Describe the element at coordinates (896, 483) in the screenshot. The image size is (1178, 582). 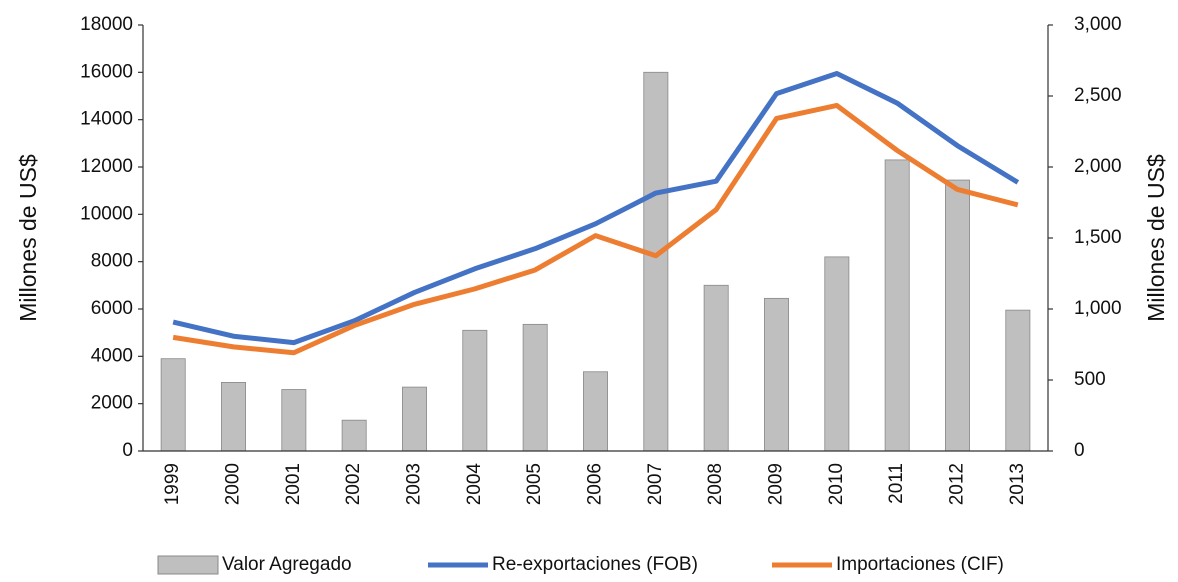
I see `x-tick-label: 2011` at that location.